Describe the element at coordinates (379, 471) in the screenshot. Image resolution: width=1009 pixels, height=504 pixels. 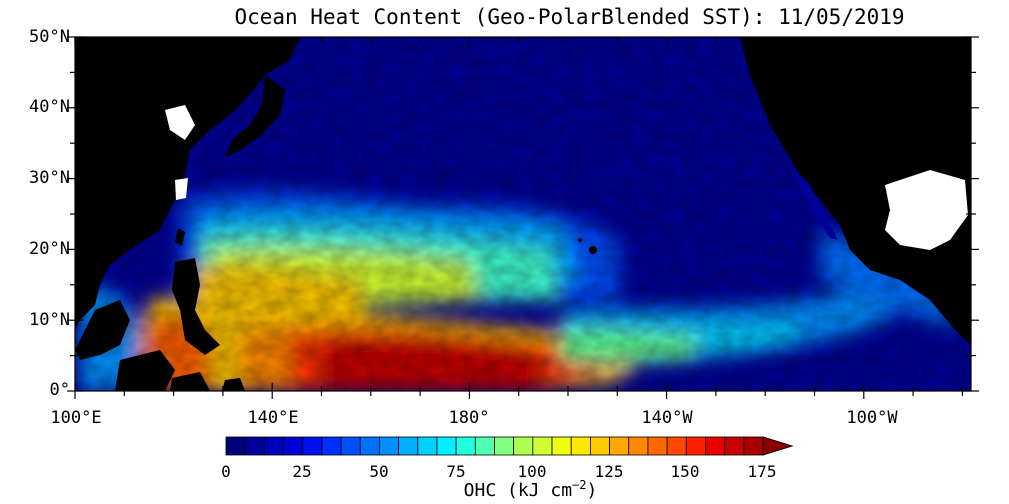
I see `colorbar-tick: 50` at that location.